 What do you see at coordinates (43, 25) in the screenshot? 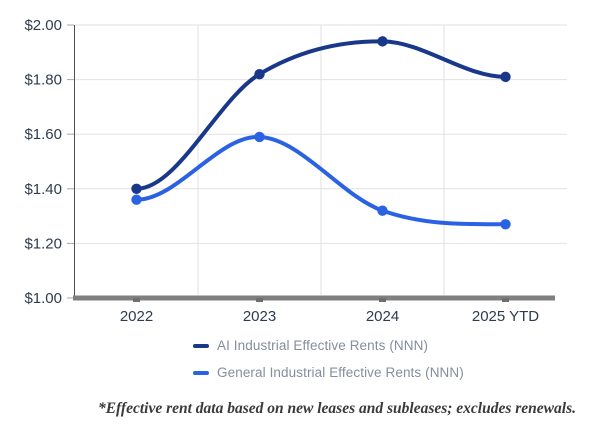
I see `y-tick-label: $2.00` at bounding box center [43, 25].